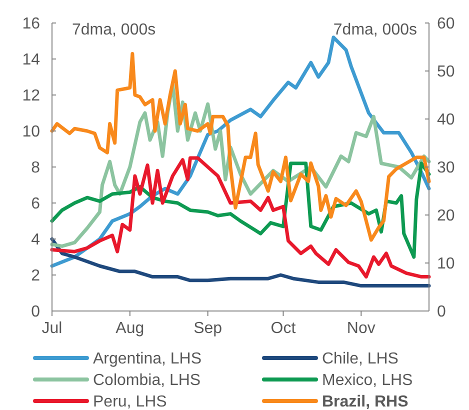 This screenshot has width=469, height=410. I want to click on y2-tick-label: 20, so click(446, 216).